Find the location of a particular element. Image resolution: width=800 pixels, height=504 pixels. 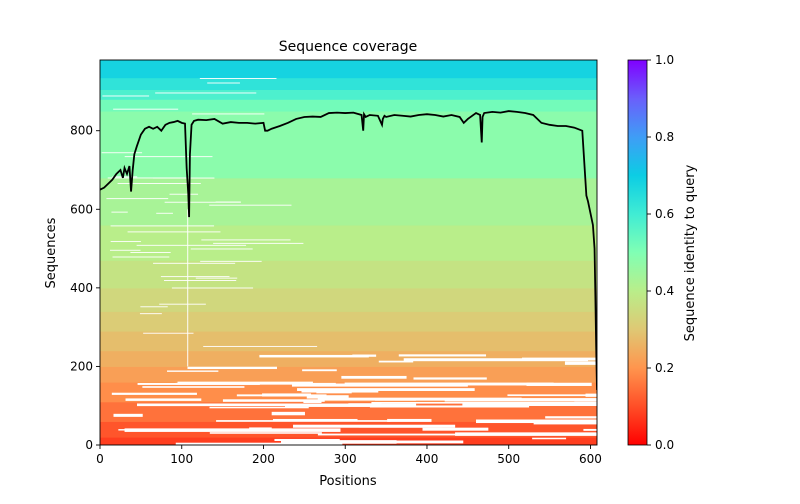

colorbar is located at coordinates (637, 252).